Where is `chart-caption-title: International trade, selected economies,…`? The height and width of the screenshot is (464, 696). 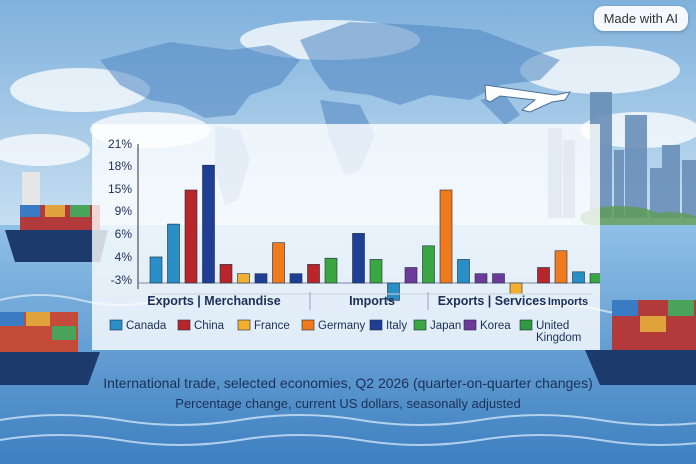
chart-caption-title: International trade, selected economies,… is located at coordinates (348, 383).